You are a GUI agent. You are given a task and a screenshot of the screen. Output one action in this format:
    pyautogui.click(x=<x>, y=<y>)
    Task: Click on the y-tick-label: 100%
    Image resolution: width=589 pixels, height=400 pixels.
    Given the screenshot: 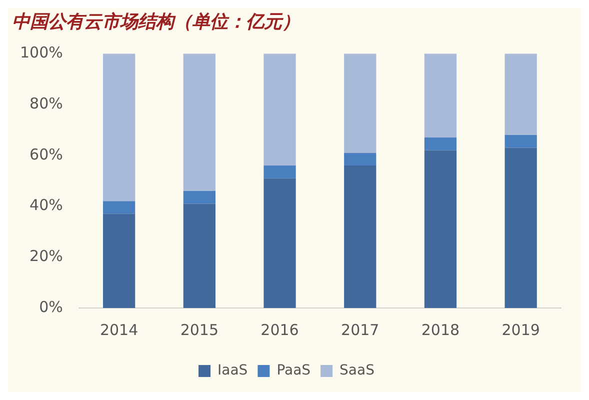 What is the action you would take?
    pyautogui.click(x=41, y=52)
    